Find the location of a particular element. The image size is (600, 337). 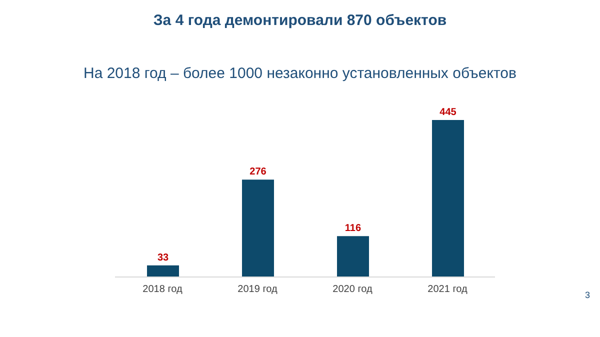

chart-title: За 4 года демонтировали 870 объектов is located at coordinates (300, 20).